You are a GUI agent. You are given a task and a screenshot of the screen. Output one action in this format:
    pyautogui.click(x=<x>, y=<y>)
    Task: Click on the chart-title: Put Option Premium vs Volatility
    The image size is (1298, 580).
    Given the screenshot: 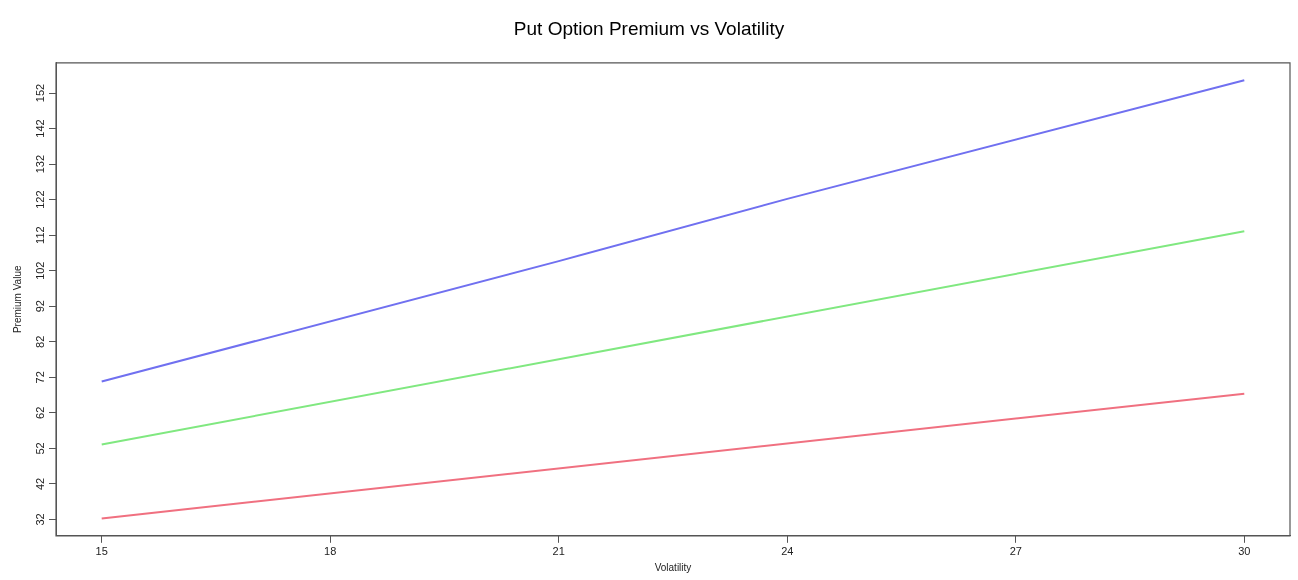 What is the action you would take?
    pyautogui.click(x=649, y=28)
    